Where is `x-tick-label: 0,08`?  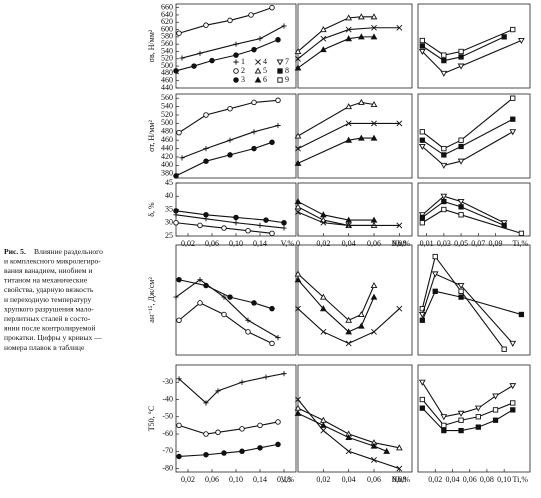
x-tick-label: 0,08 is located at coordinates (487, 479).